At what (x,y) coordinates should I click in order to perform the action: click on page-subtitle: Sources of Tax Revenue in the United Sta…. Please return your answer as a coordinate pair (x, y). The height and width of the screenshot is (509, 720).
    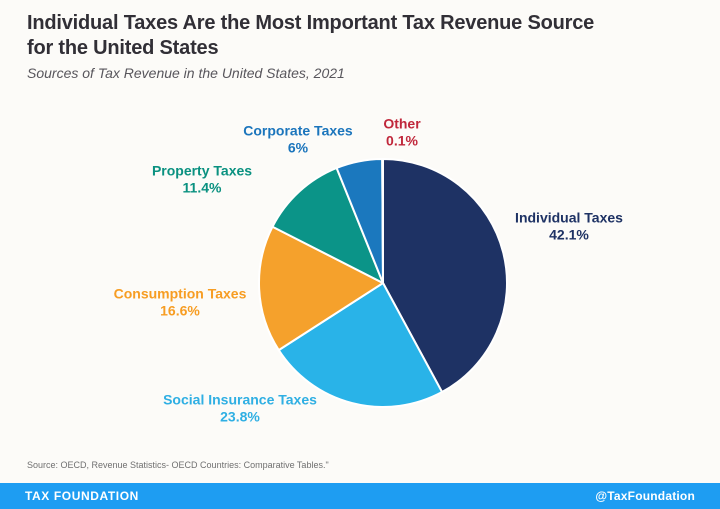
    Looking at the image, I should click on (186, 73).